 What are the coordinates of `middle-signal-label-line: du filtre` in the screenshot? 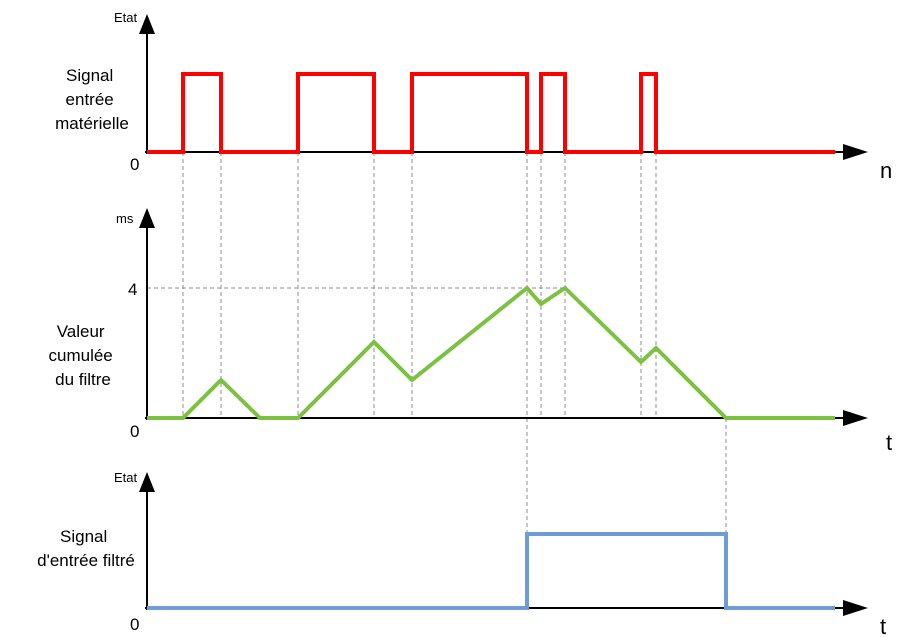 It's located at (83, 379).